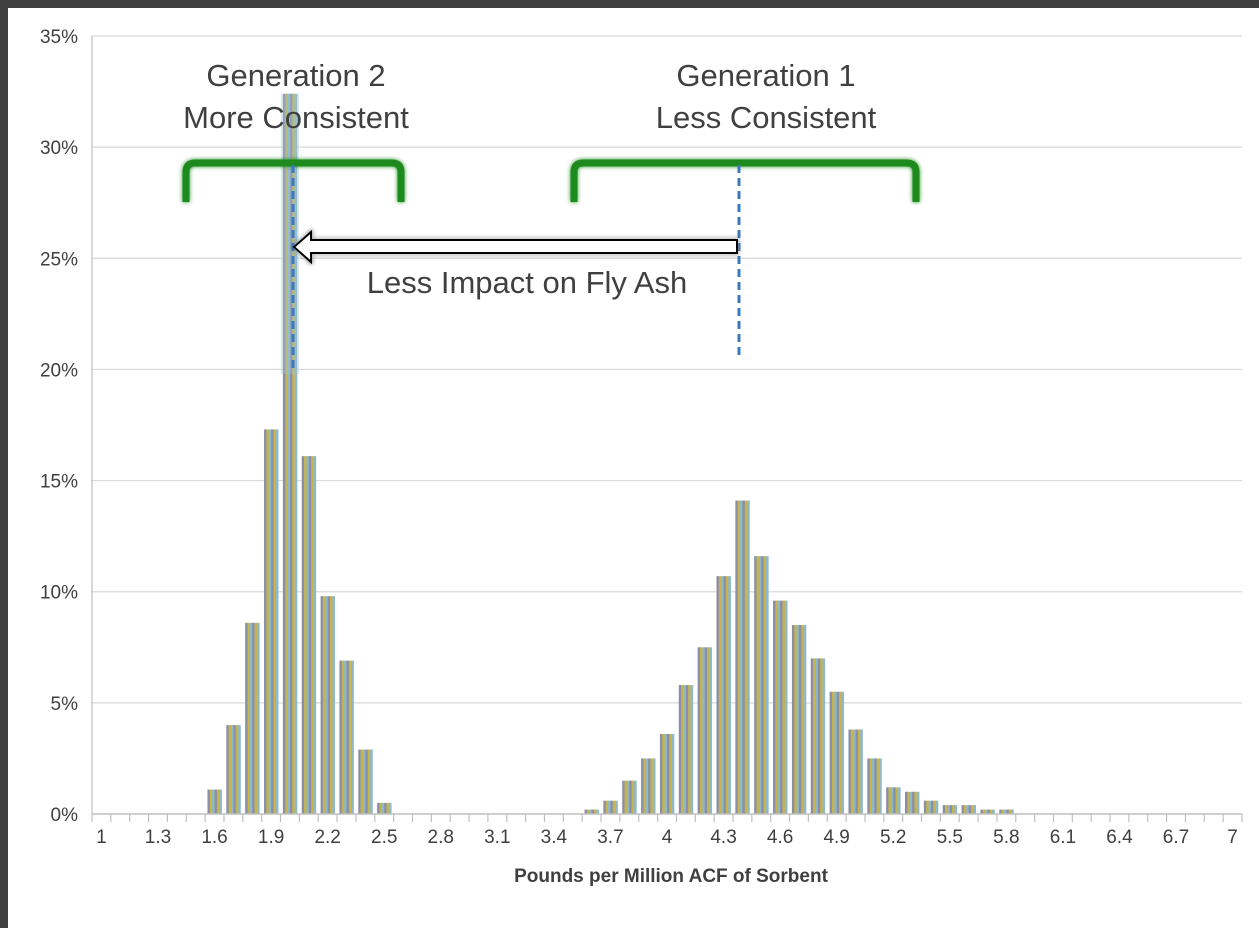  What do you see at coordinates (1006, 837) in the screenshot?
I see `x-tick-label: 5.8` at bounding box center [1006, 837].